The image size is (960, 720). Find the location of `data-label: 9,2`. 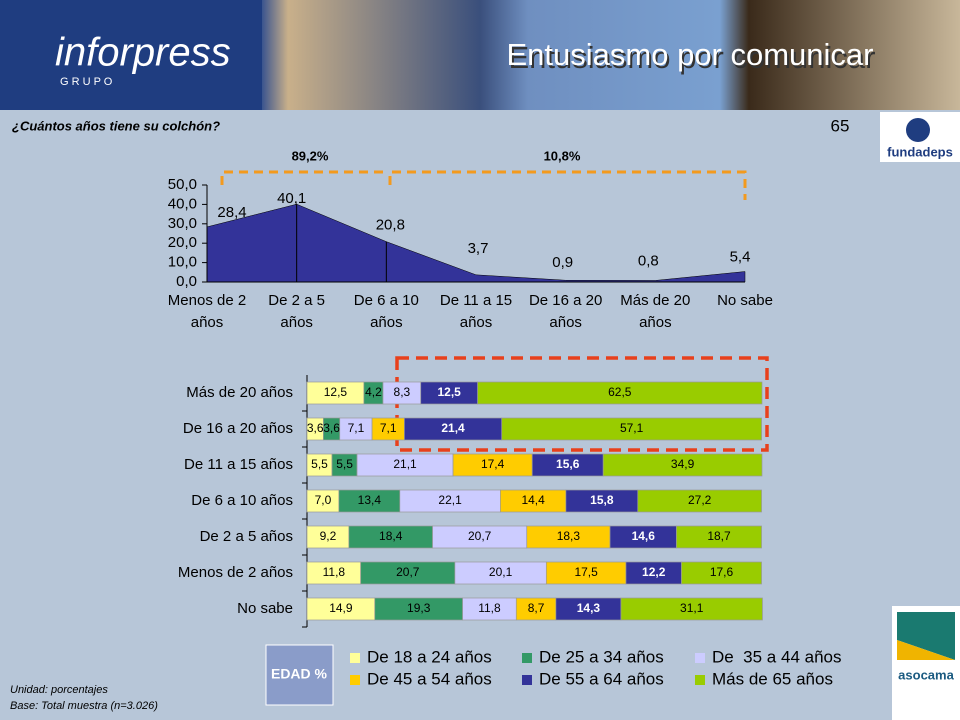

data-label: 9,2 is located at coordinates (328, 536).